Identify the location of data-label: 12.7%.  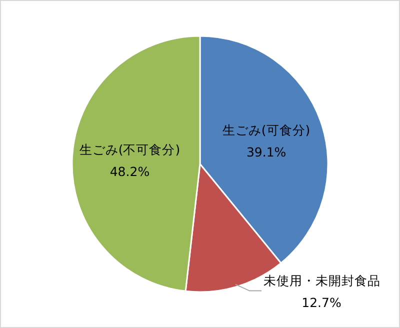
(322, 302).